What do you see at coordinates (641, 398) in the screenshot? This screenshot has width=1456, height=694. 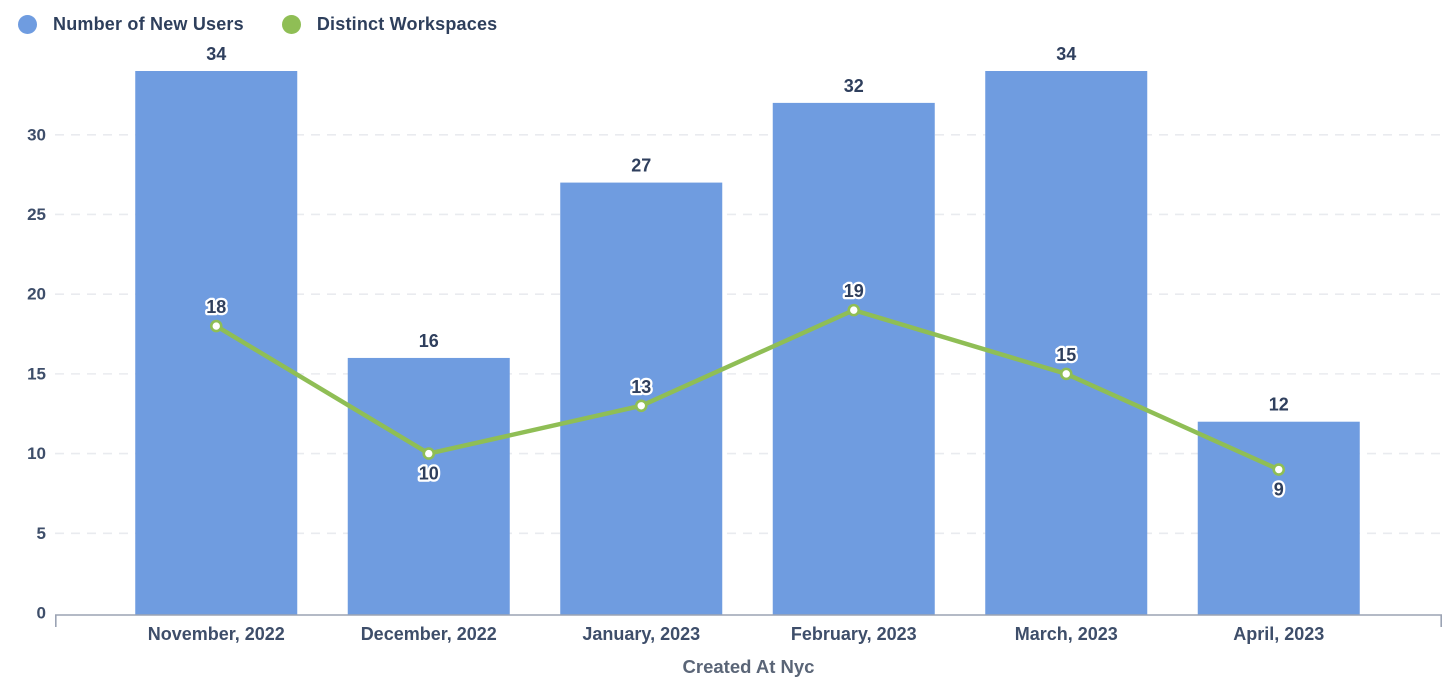 I see `bar-January, 2023` at bounding box center [641, 398].